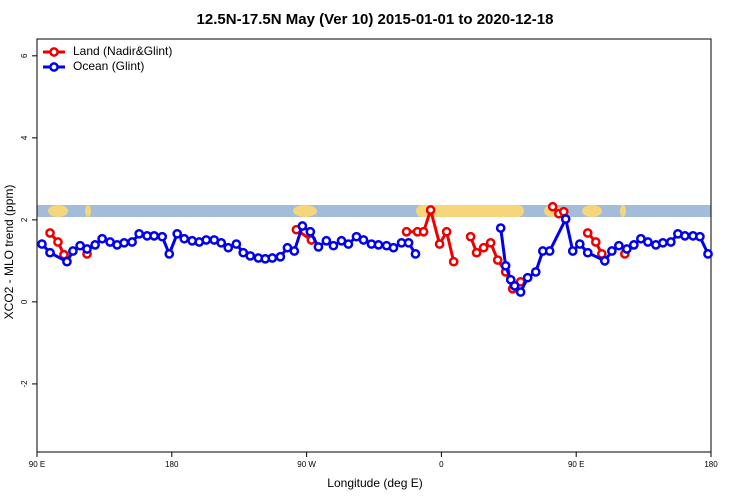 This screenshot has height=500, width=750. Describe the element at coordinates (108, 66) in the screenshot. I see `legend-label: Ocean (Glint)` at that location.